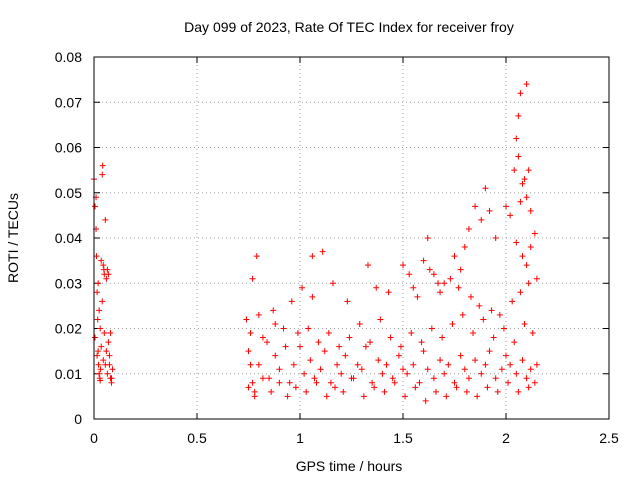 This screenshot has width=640, height=480. What do you see at coordinates (68, 57) in the screenshot?
I see `y-tick-label: 0.08` at bounding box center [68, 57].